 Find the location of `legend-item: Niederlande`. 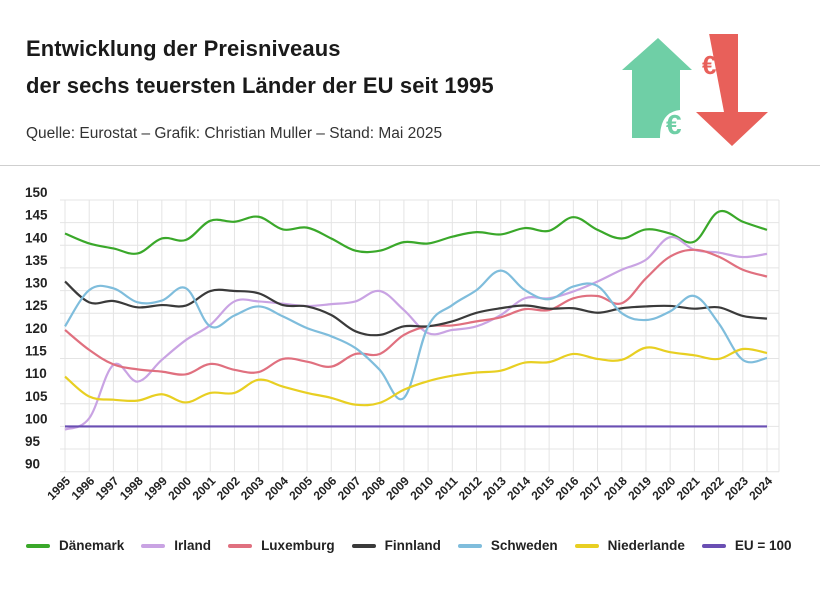

legend-item: Niederlande is located at coordinates (629, 545).